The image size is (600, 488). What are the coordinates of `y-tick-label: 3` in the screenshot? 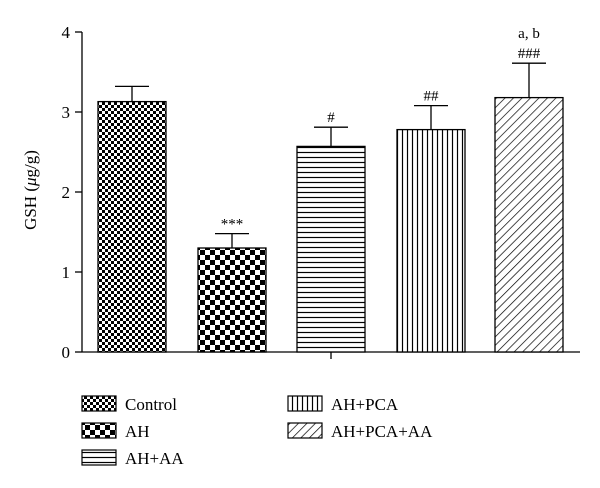 It's located at (66, 112).